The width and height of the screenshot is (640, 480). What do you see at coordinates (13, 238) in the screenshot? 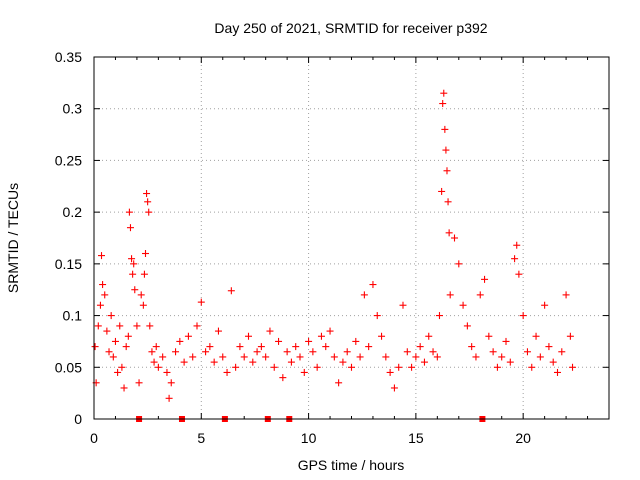
I see `y-axis-label: SRMTID / TECUs` at bounding box center [13, 238].